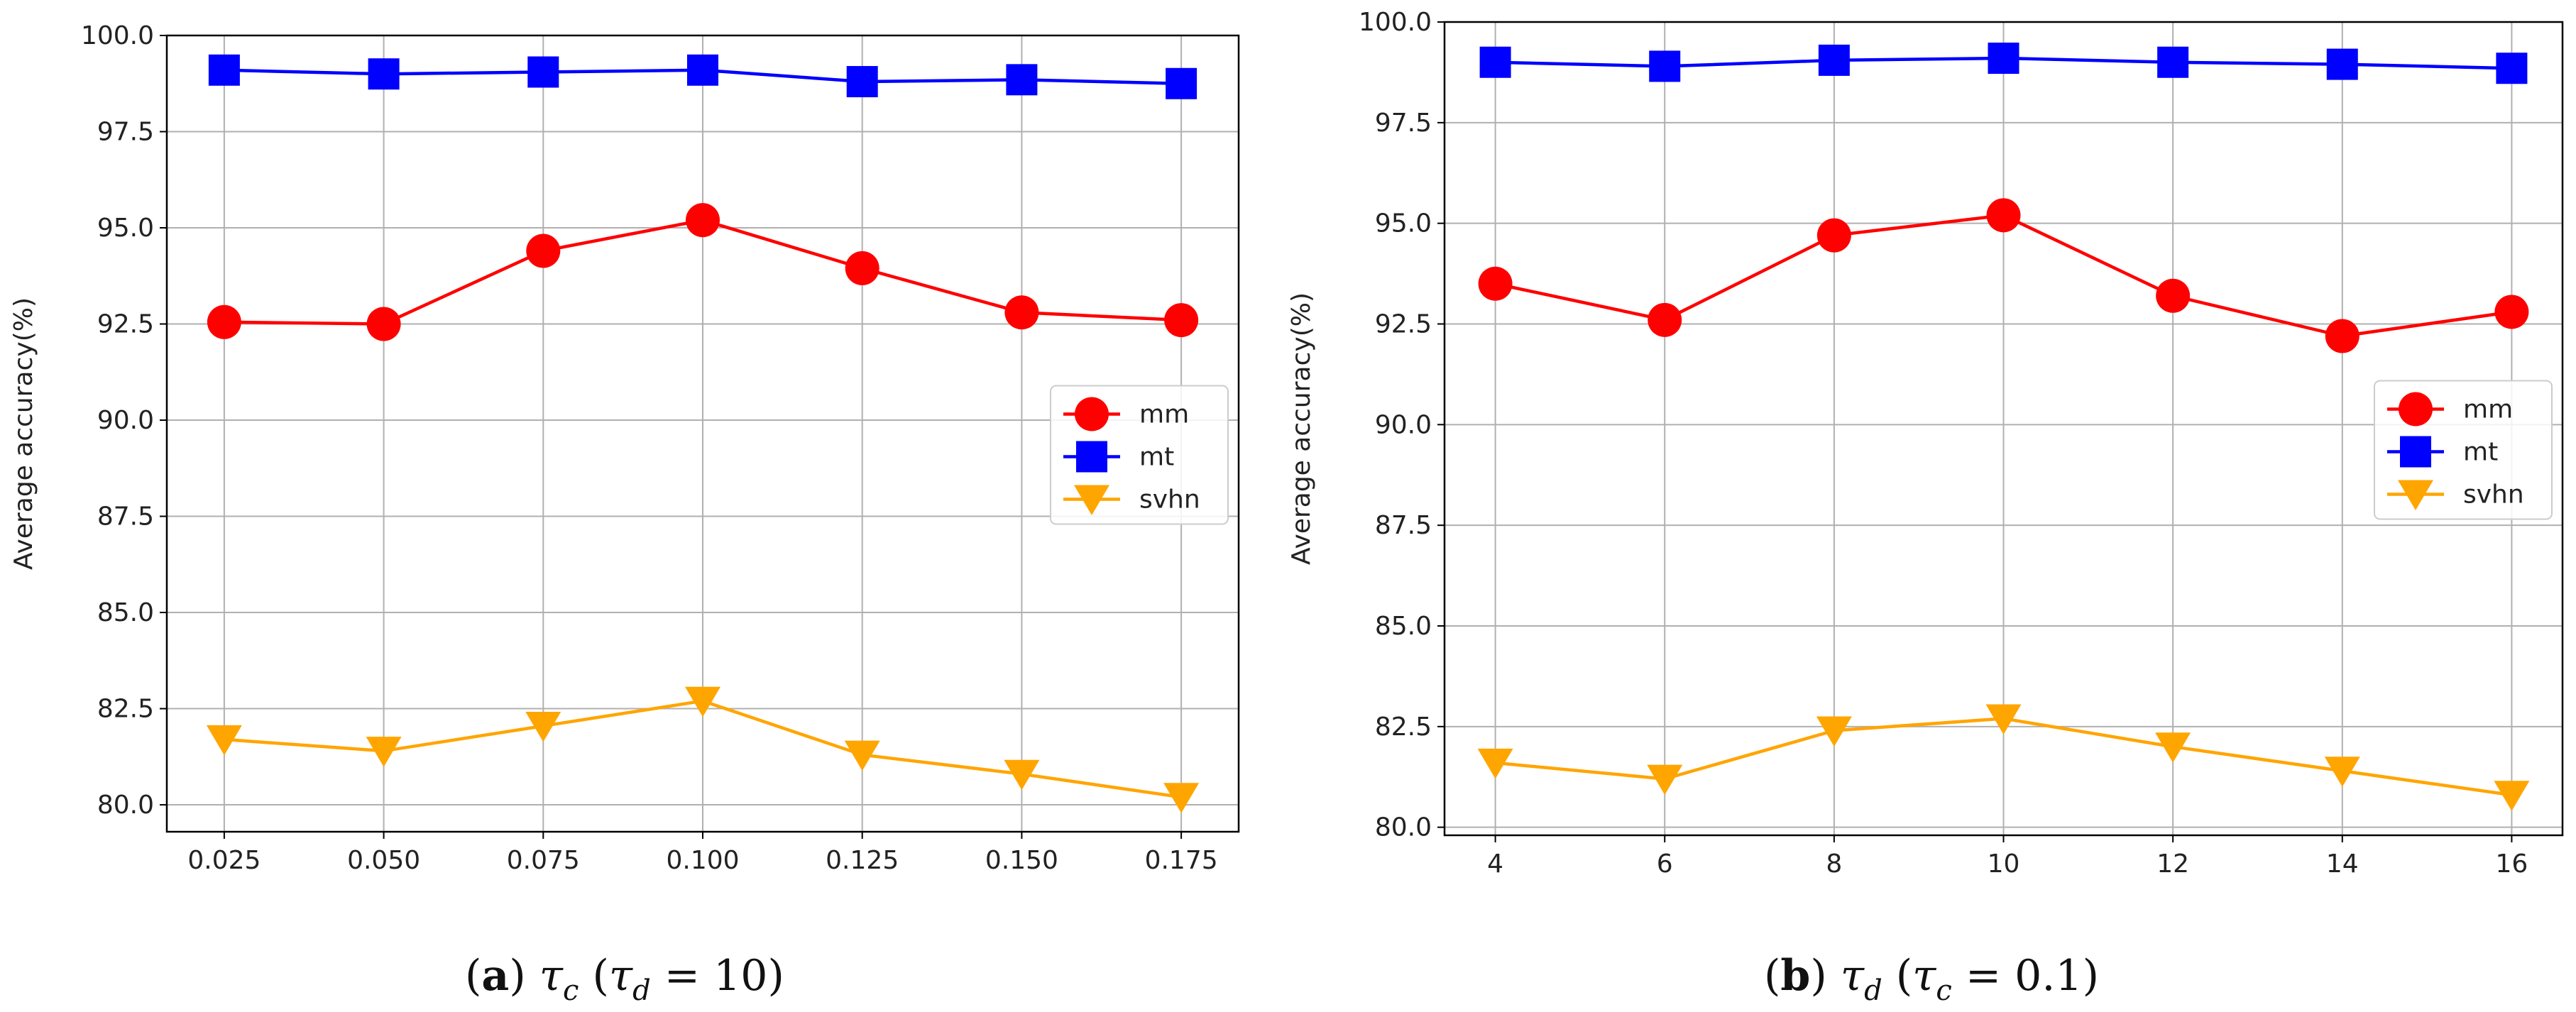 The image size is (2576, 1012). I want to click on chart-0-ytick-label-4: 90.0, so click(125, 420).